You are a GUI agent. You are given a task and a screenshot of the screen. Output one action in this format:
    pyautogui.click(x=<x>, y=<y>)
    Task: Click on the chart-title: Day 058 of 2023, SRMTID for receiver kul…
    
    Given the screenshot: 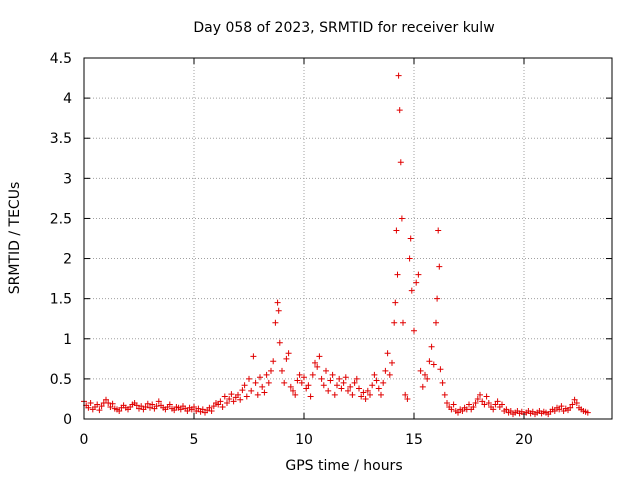 What is the action you would take?
    pyautogui.click(x=343, y=28)
    